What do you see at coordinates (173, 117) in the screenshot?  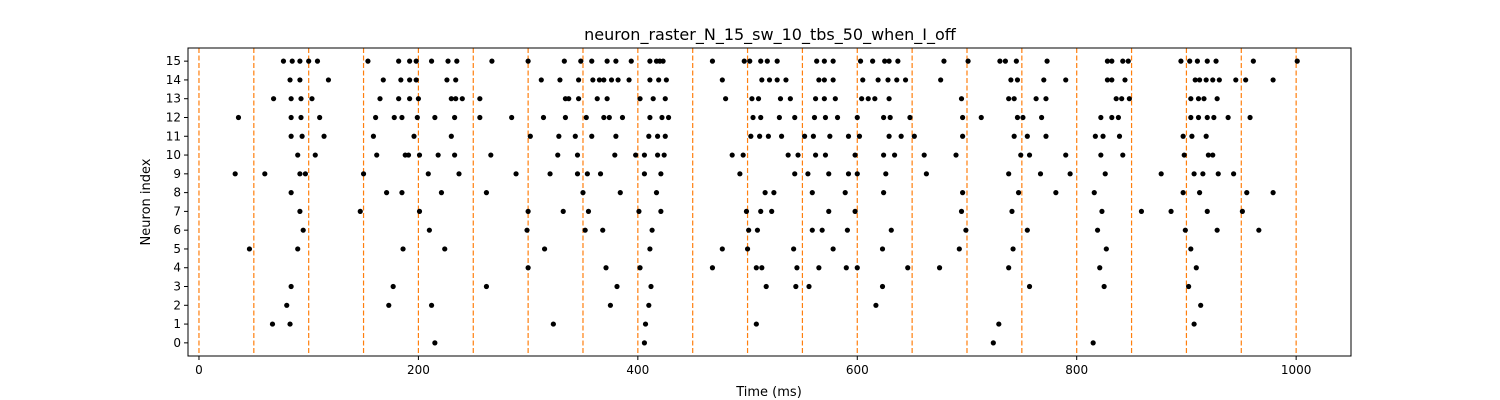 I see `y-tick-label: 12` at bounding box center [173, 117].